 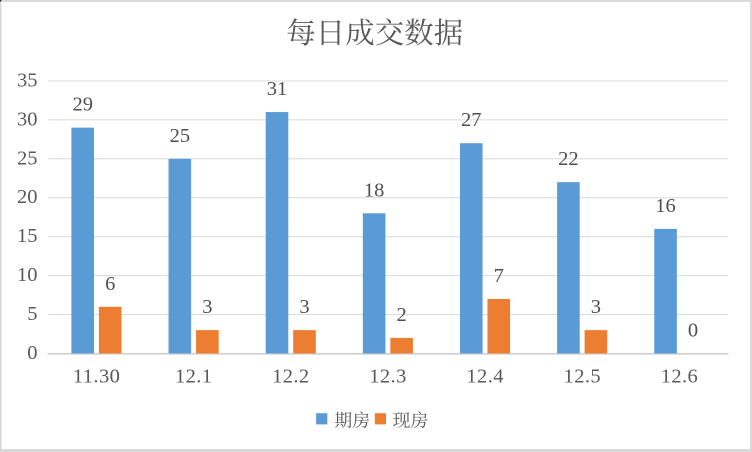 I want to click on svg-text: 10, so click(x=27, y=275).